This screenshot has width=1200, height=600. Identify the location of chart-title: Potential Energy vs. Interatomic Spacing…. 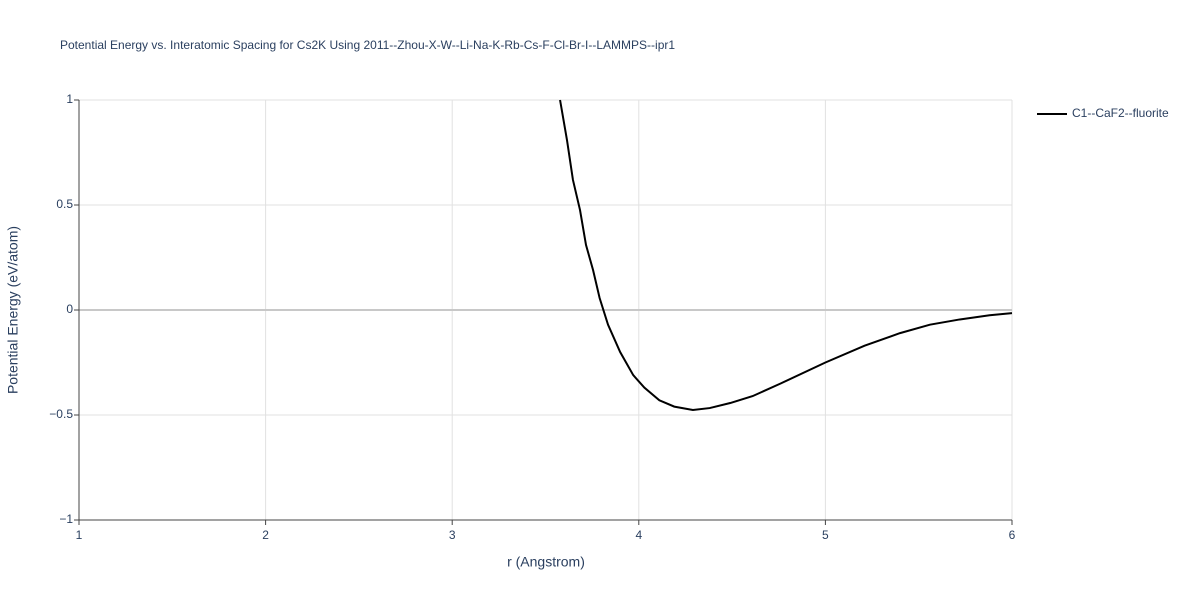
(367, 45).